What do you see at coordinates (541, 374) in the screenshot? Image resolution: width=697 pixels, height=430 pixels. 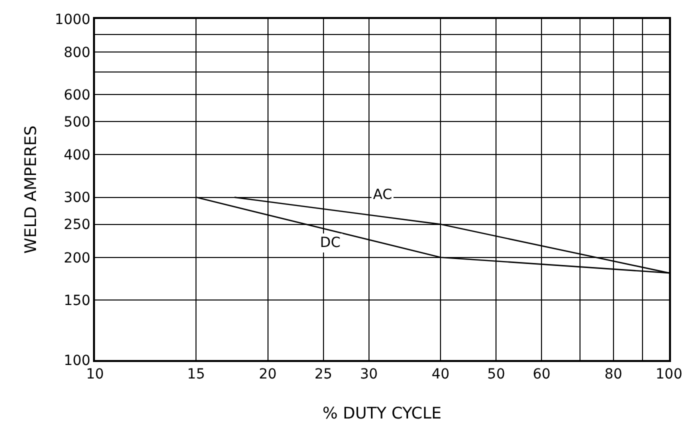 I see `x-tick-label: 60` at bounding box center [541, 374].